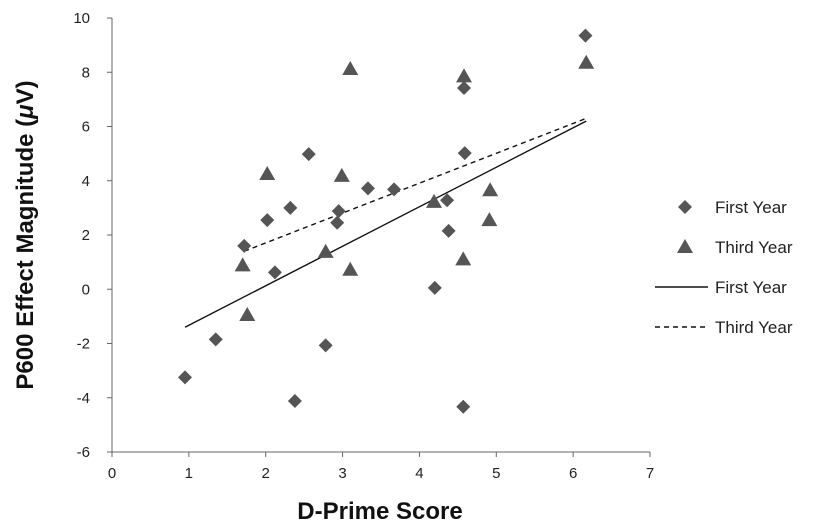  What do you see at coordinates (83, 452) in the screenshot?
I see `y-tick-label: -6` at bounding box center [83, 452].